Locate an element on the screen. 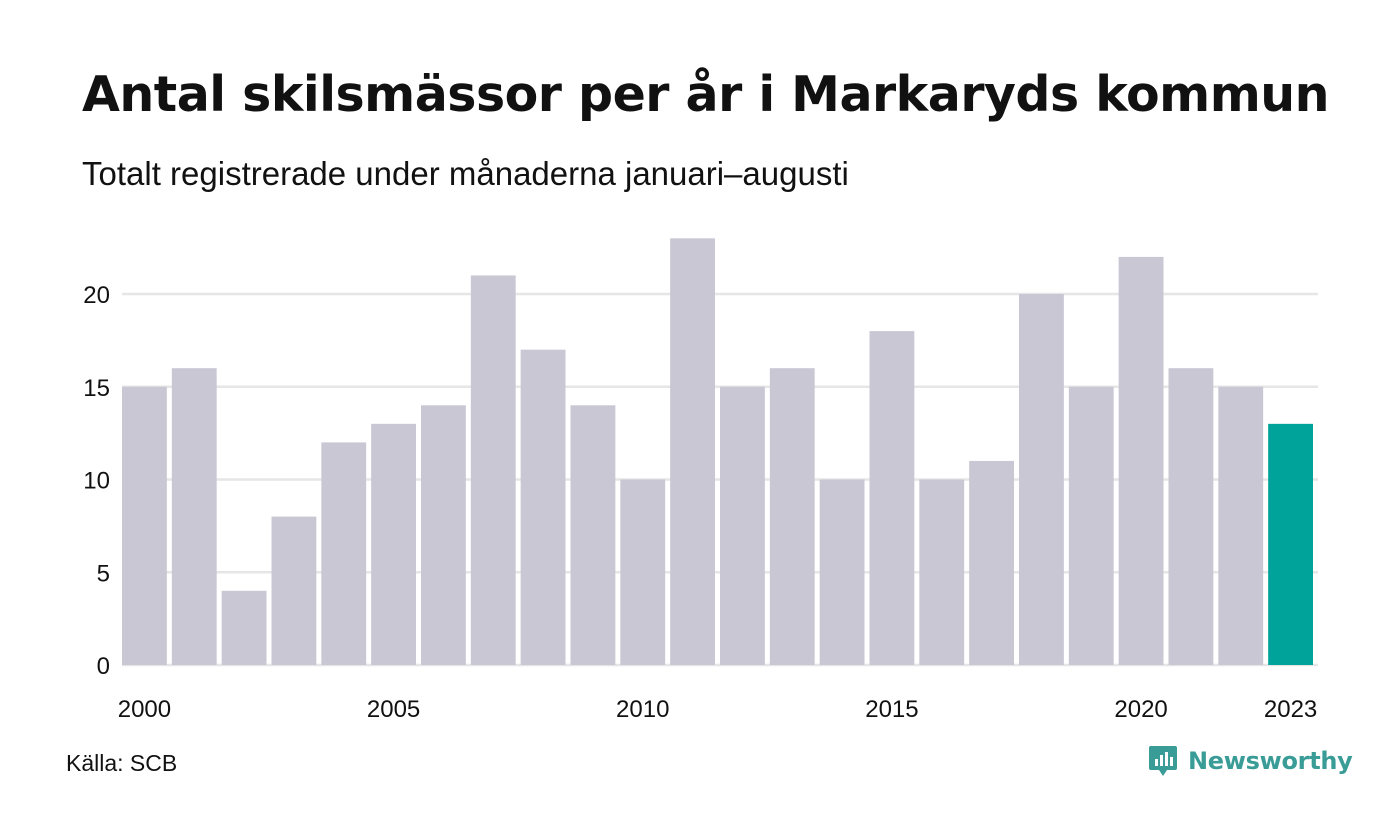 This screenshot has height=840, width=1400. y-tick-label: 15 is located at coordinates (96, 388).